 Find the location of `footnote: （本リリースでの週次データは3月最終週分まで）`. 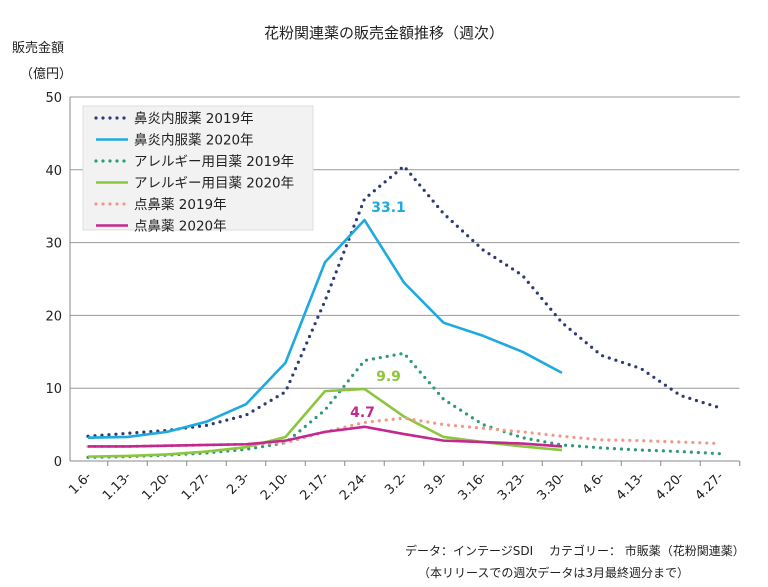

footnote: （本リリースでの週次データは3月最終週分まで） is located at coordinates (554, 573).